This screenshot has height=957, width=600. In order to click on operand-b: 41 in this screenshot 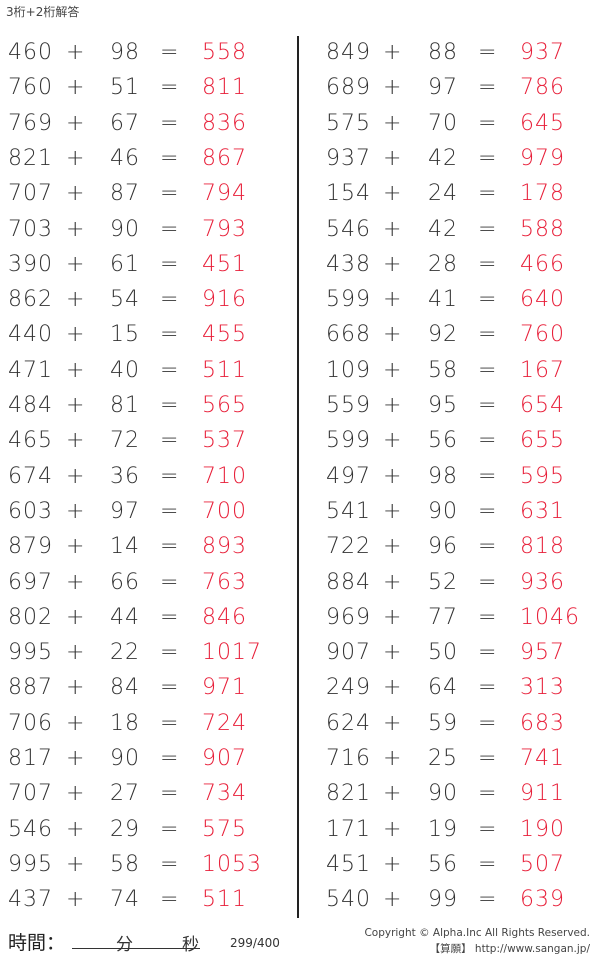, I will do `click(443, 300)`.